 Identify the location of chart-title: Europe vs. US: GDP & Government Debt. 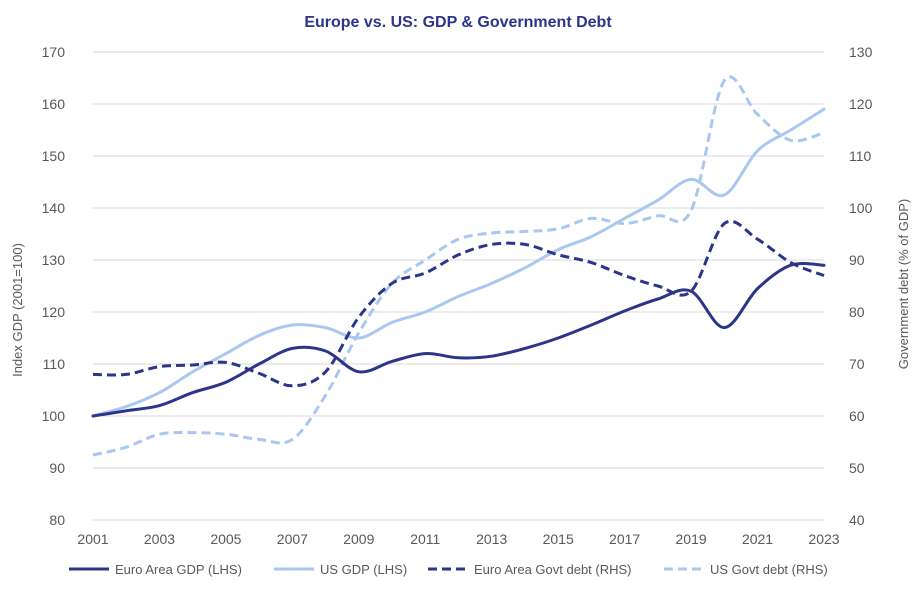
(458, 22).